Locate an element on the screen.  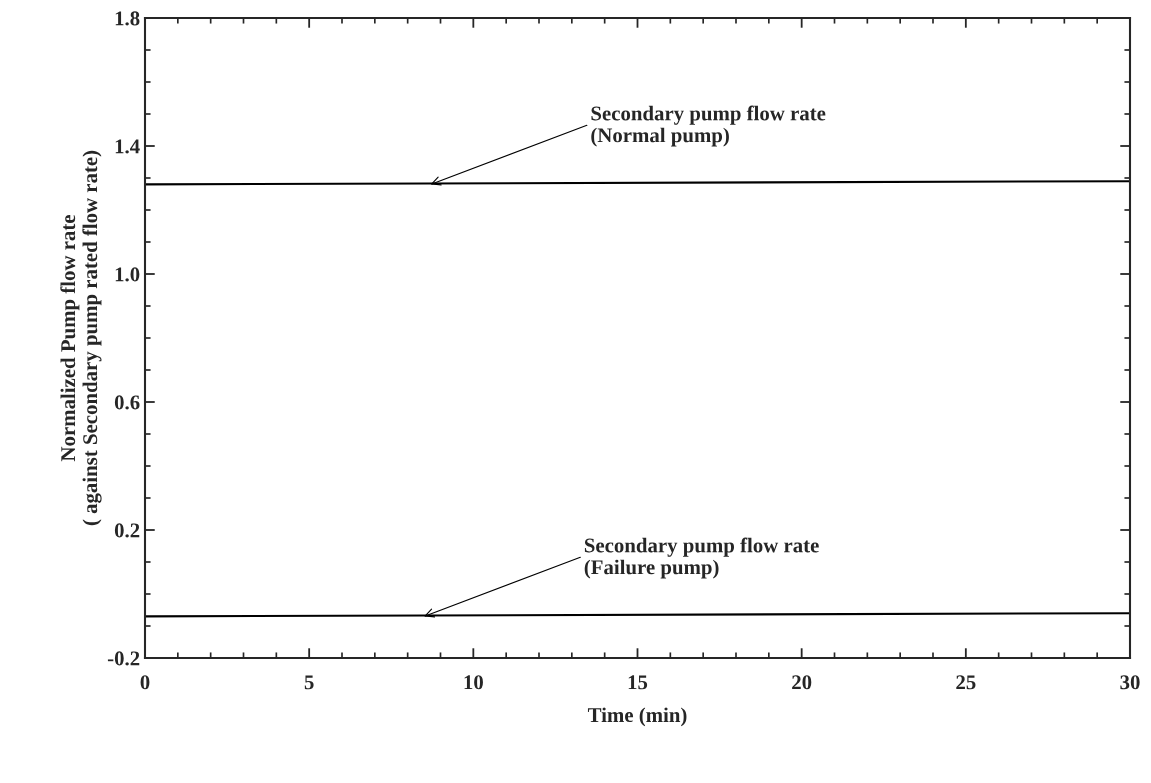
x-tick-label: 5 is located at coordinates (309, 682).